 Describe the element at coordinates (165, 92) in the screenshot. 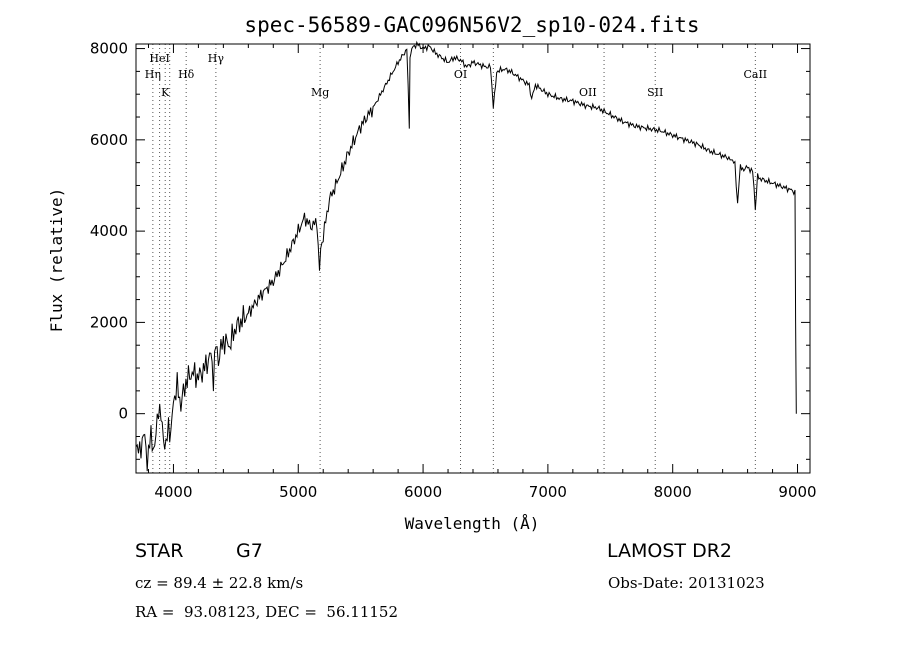

I see `line-label: K` at that location.